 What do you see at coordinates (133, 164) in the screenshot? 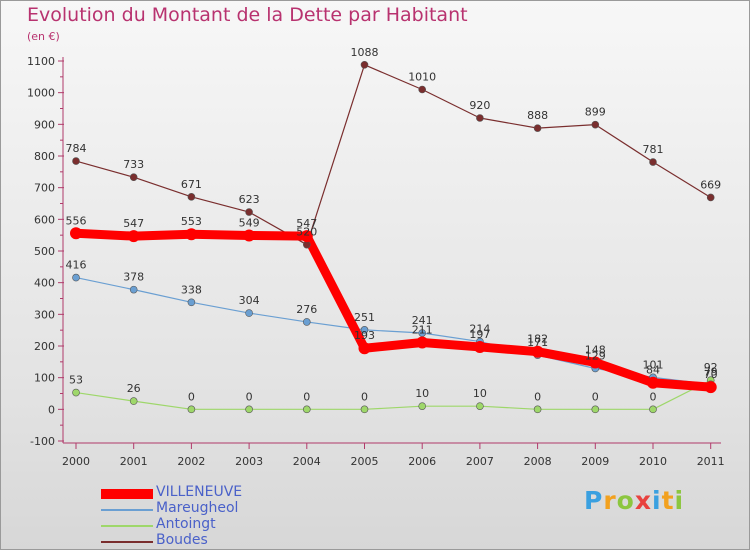
I see `data-label-boudes: 733` at bounding box center [133, 164].